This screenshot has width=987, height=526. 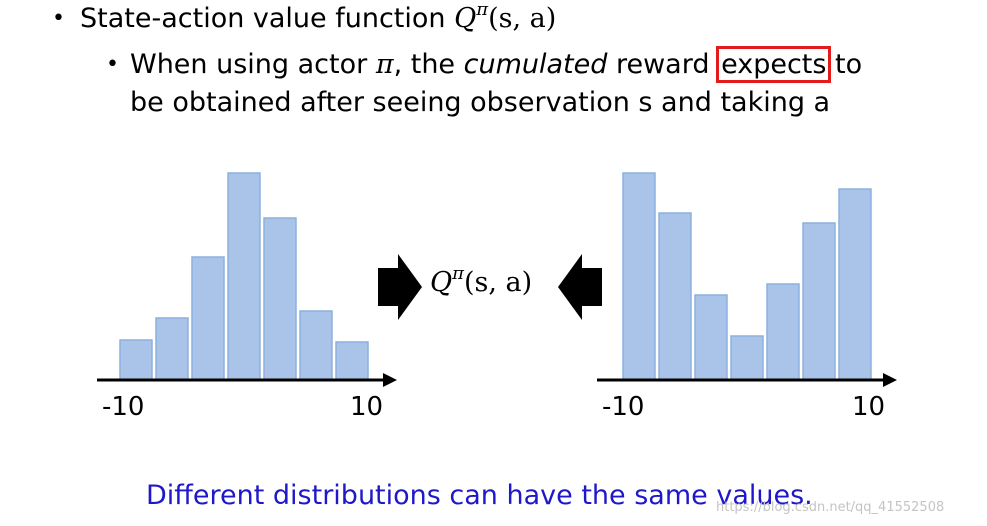 I want to click on left-xmax-label: 10, so click(x=367, y=407).